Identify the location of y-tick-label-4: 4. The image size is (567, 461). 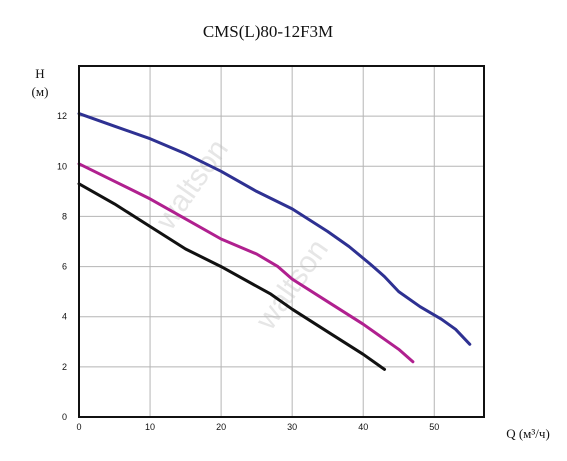
(64, 317).